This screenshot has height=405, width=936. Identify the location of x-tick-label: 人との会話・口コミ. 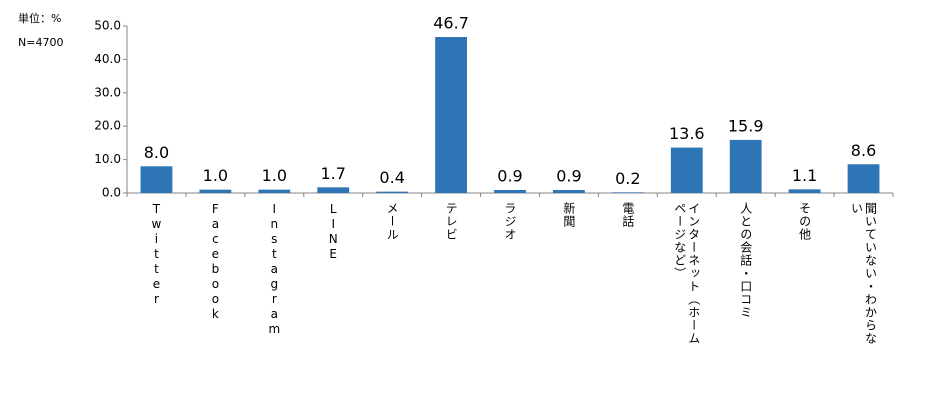
(745, 260).